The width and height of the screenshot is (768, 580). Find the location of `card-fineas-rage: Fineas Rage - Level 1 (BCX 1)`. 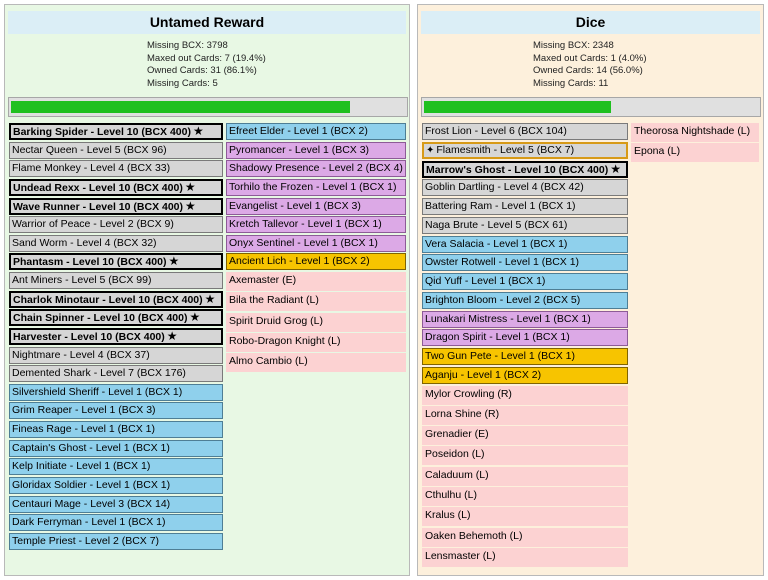

card-fineas-rage: Fineas Rage - Level 1 (BCX 1) is located at coordinates (116, 429).